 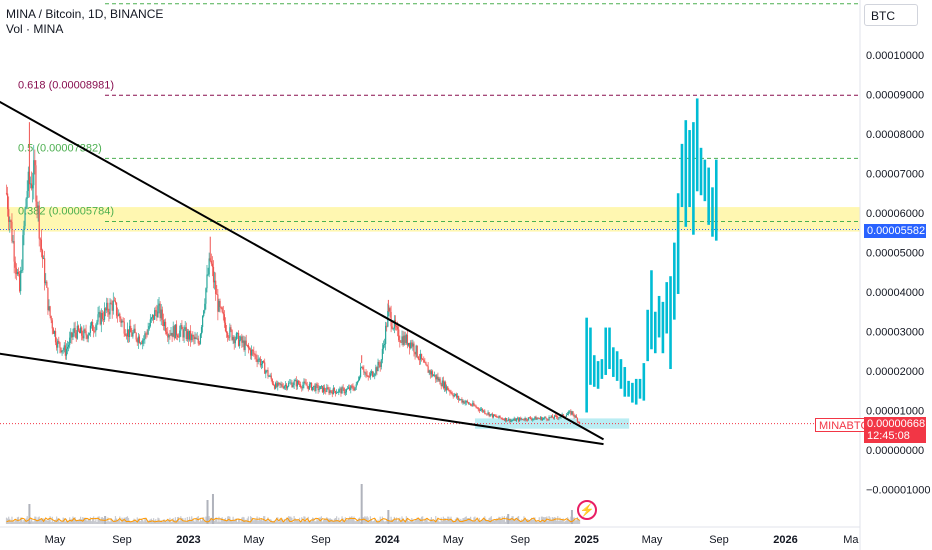 I want to click on trendline-lower, so click(x=302, y=398).